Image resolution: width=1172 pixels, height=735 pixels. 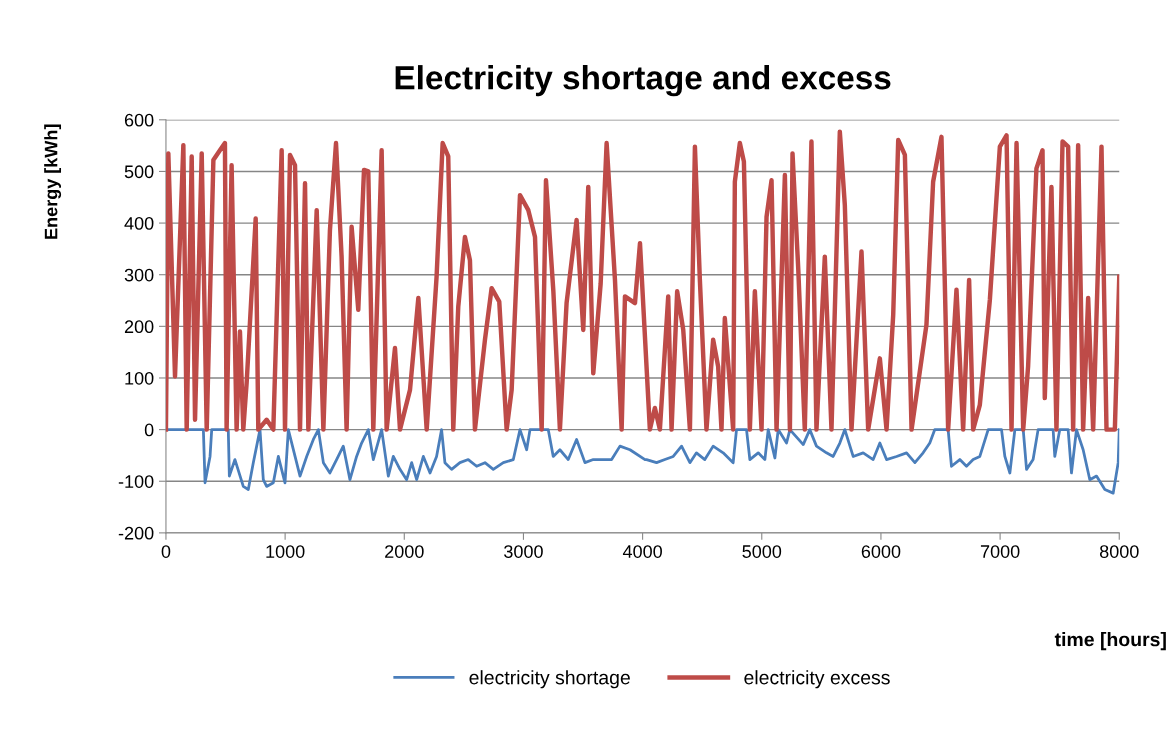 I want to click on y-tick-label: 600, so click(x=139, y=120).